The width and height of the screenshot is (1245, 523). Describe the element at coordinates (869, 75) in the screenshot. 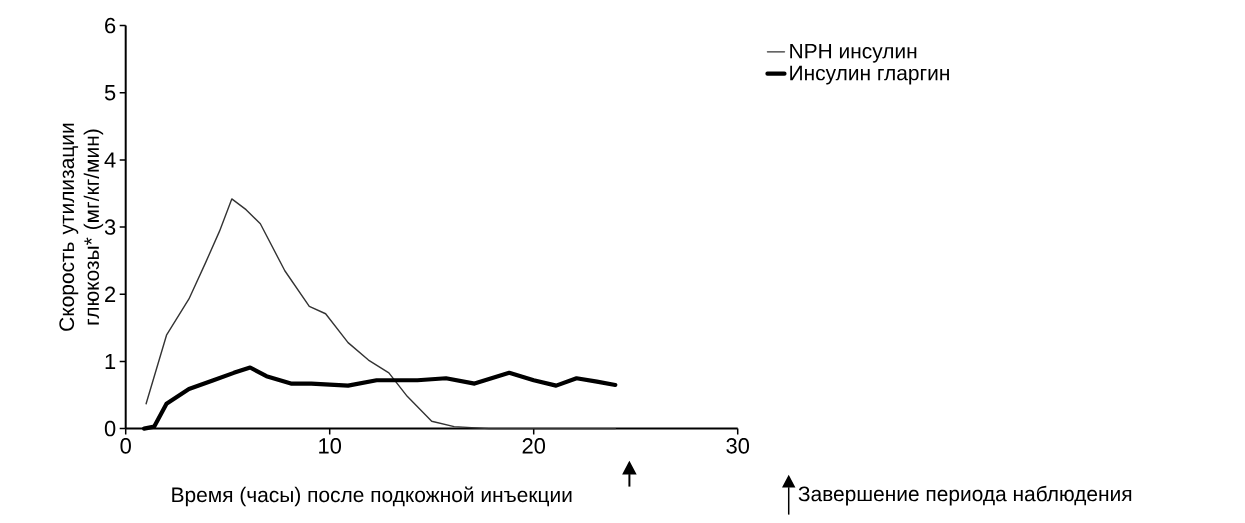

I see `legend-label: Инсулин гларгин` at that location.